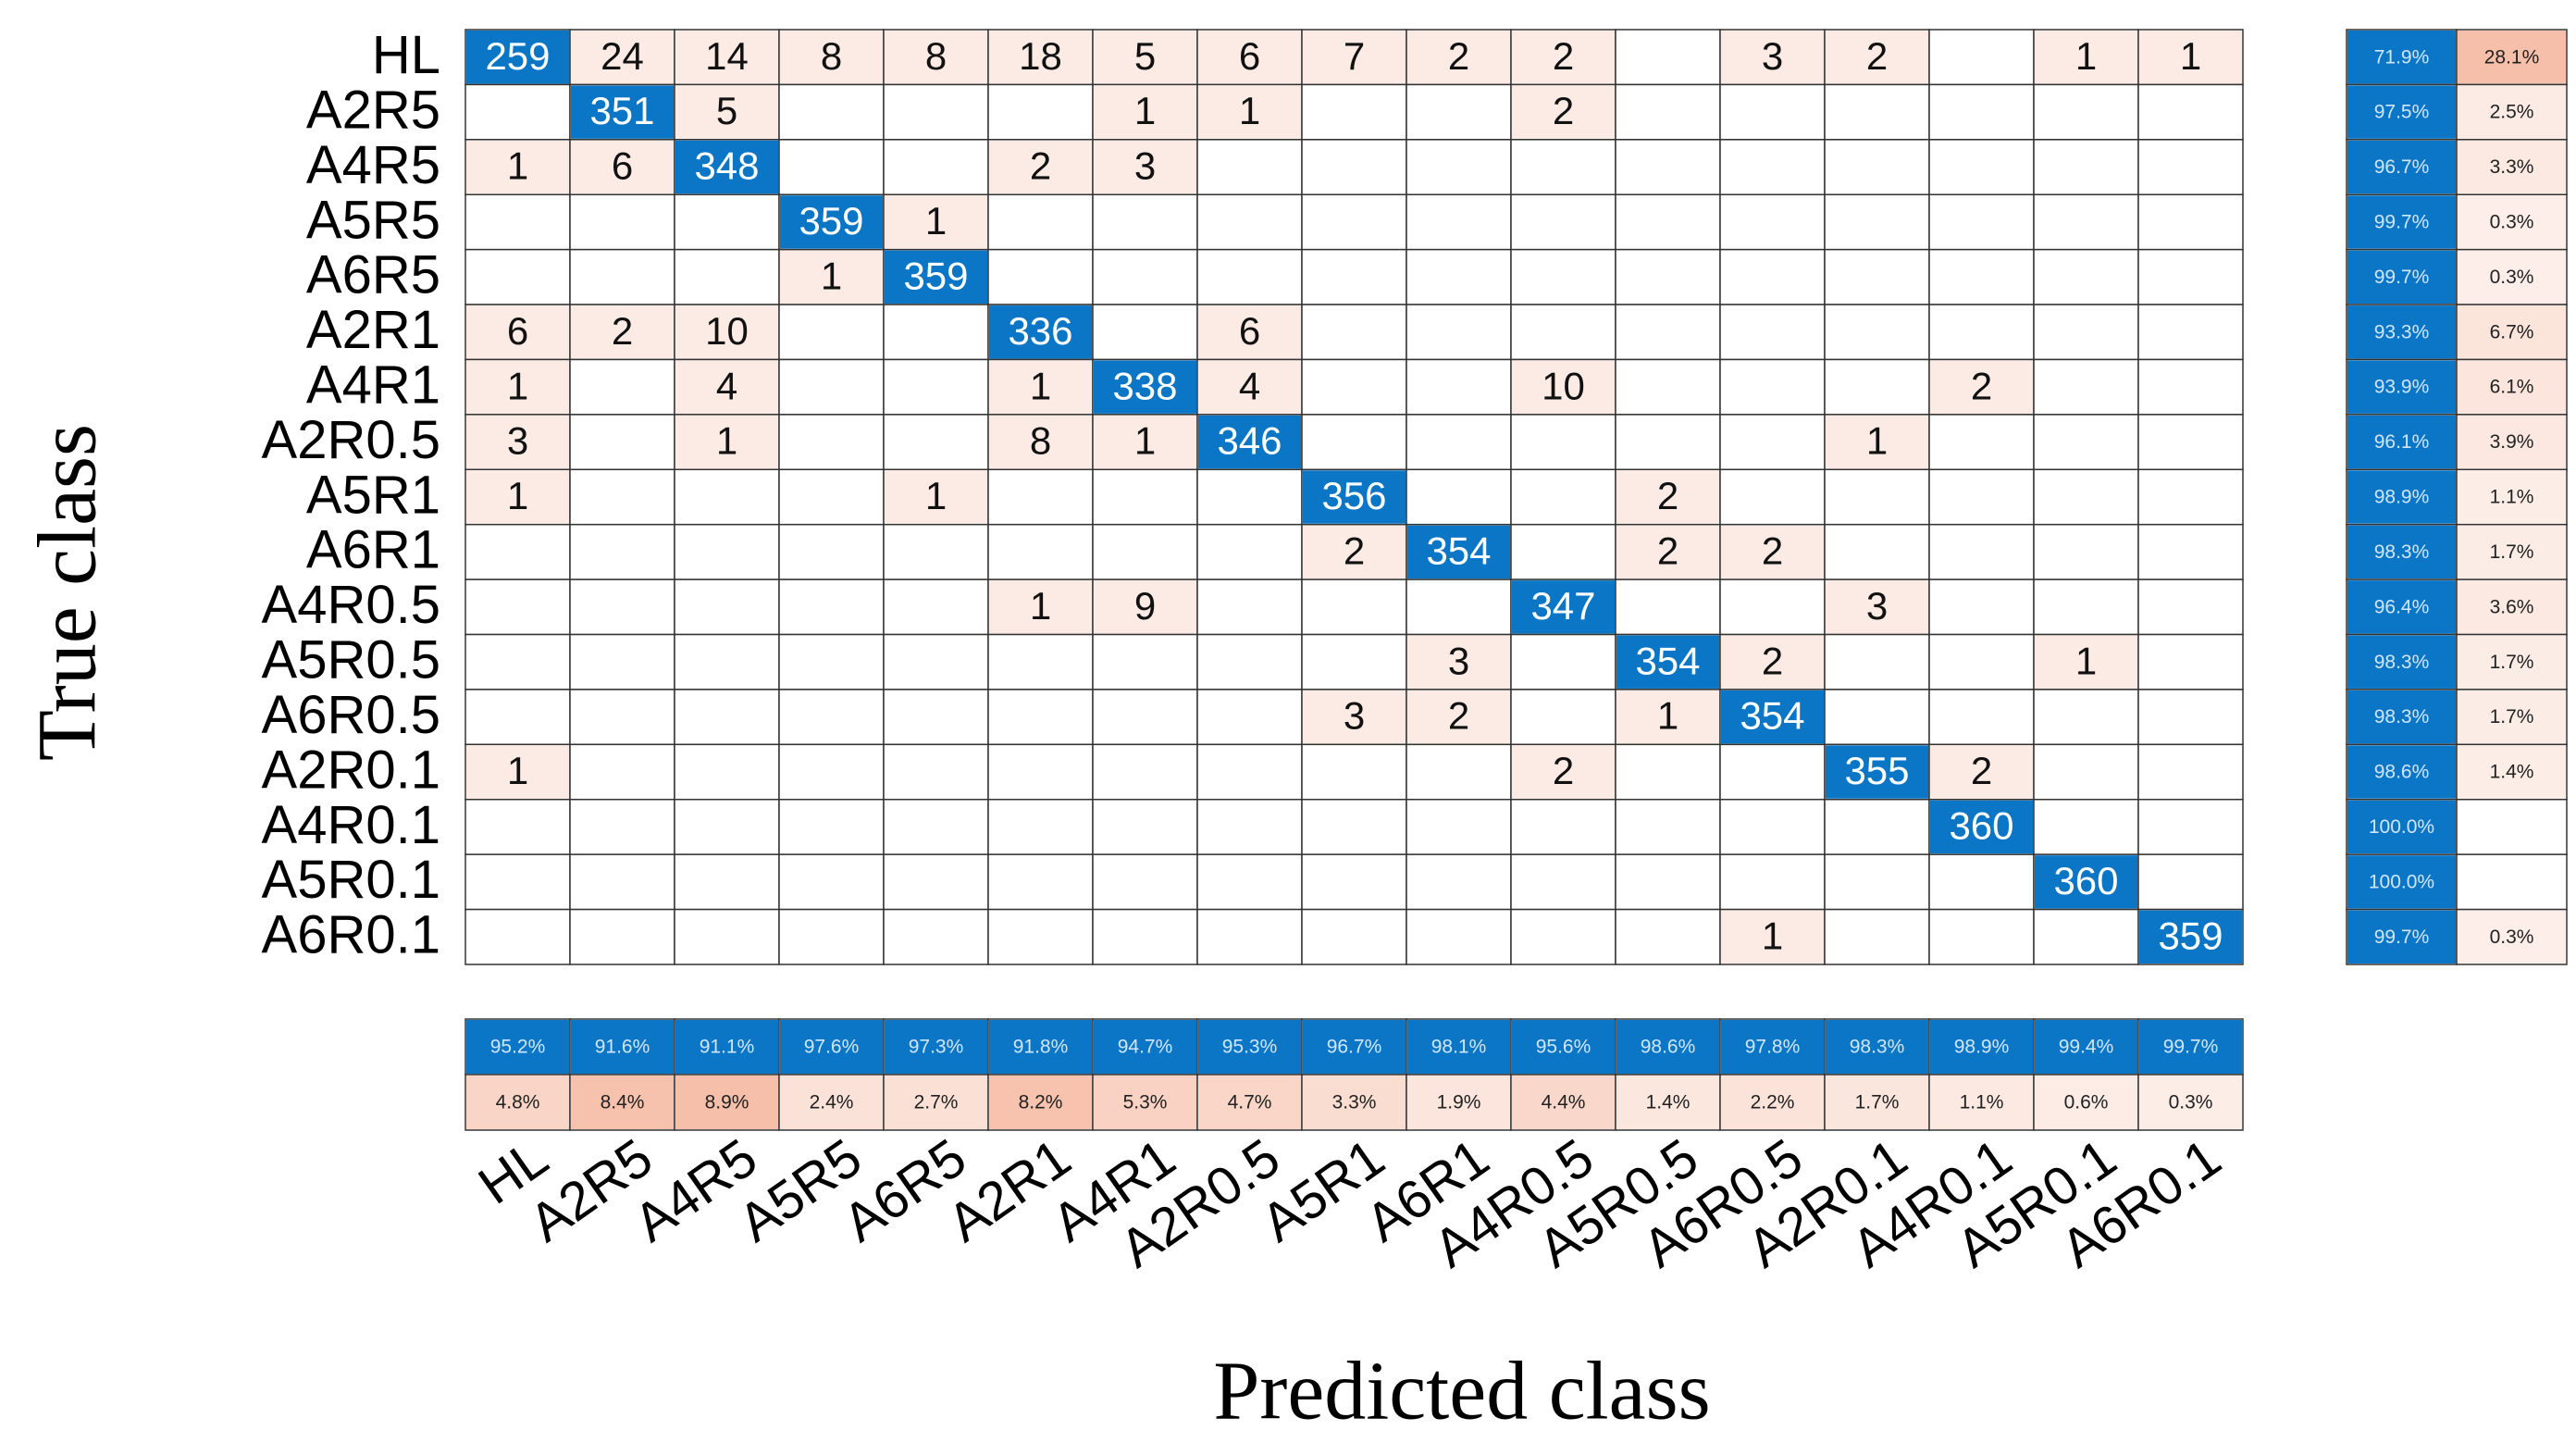 This screenshot has height=1455, width=2576. I want to click on column-summary-label: 99.7%, so click(2191, 1047).